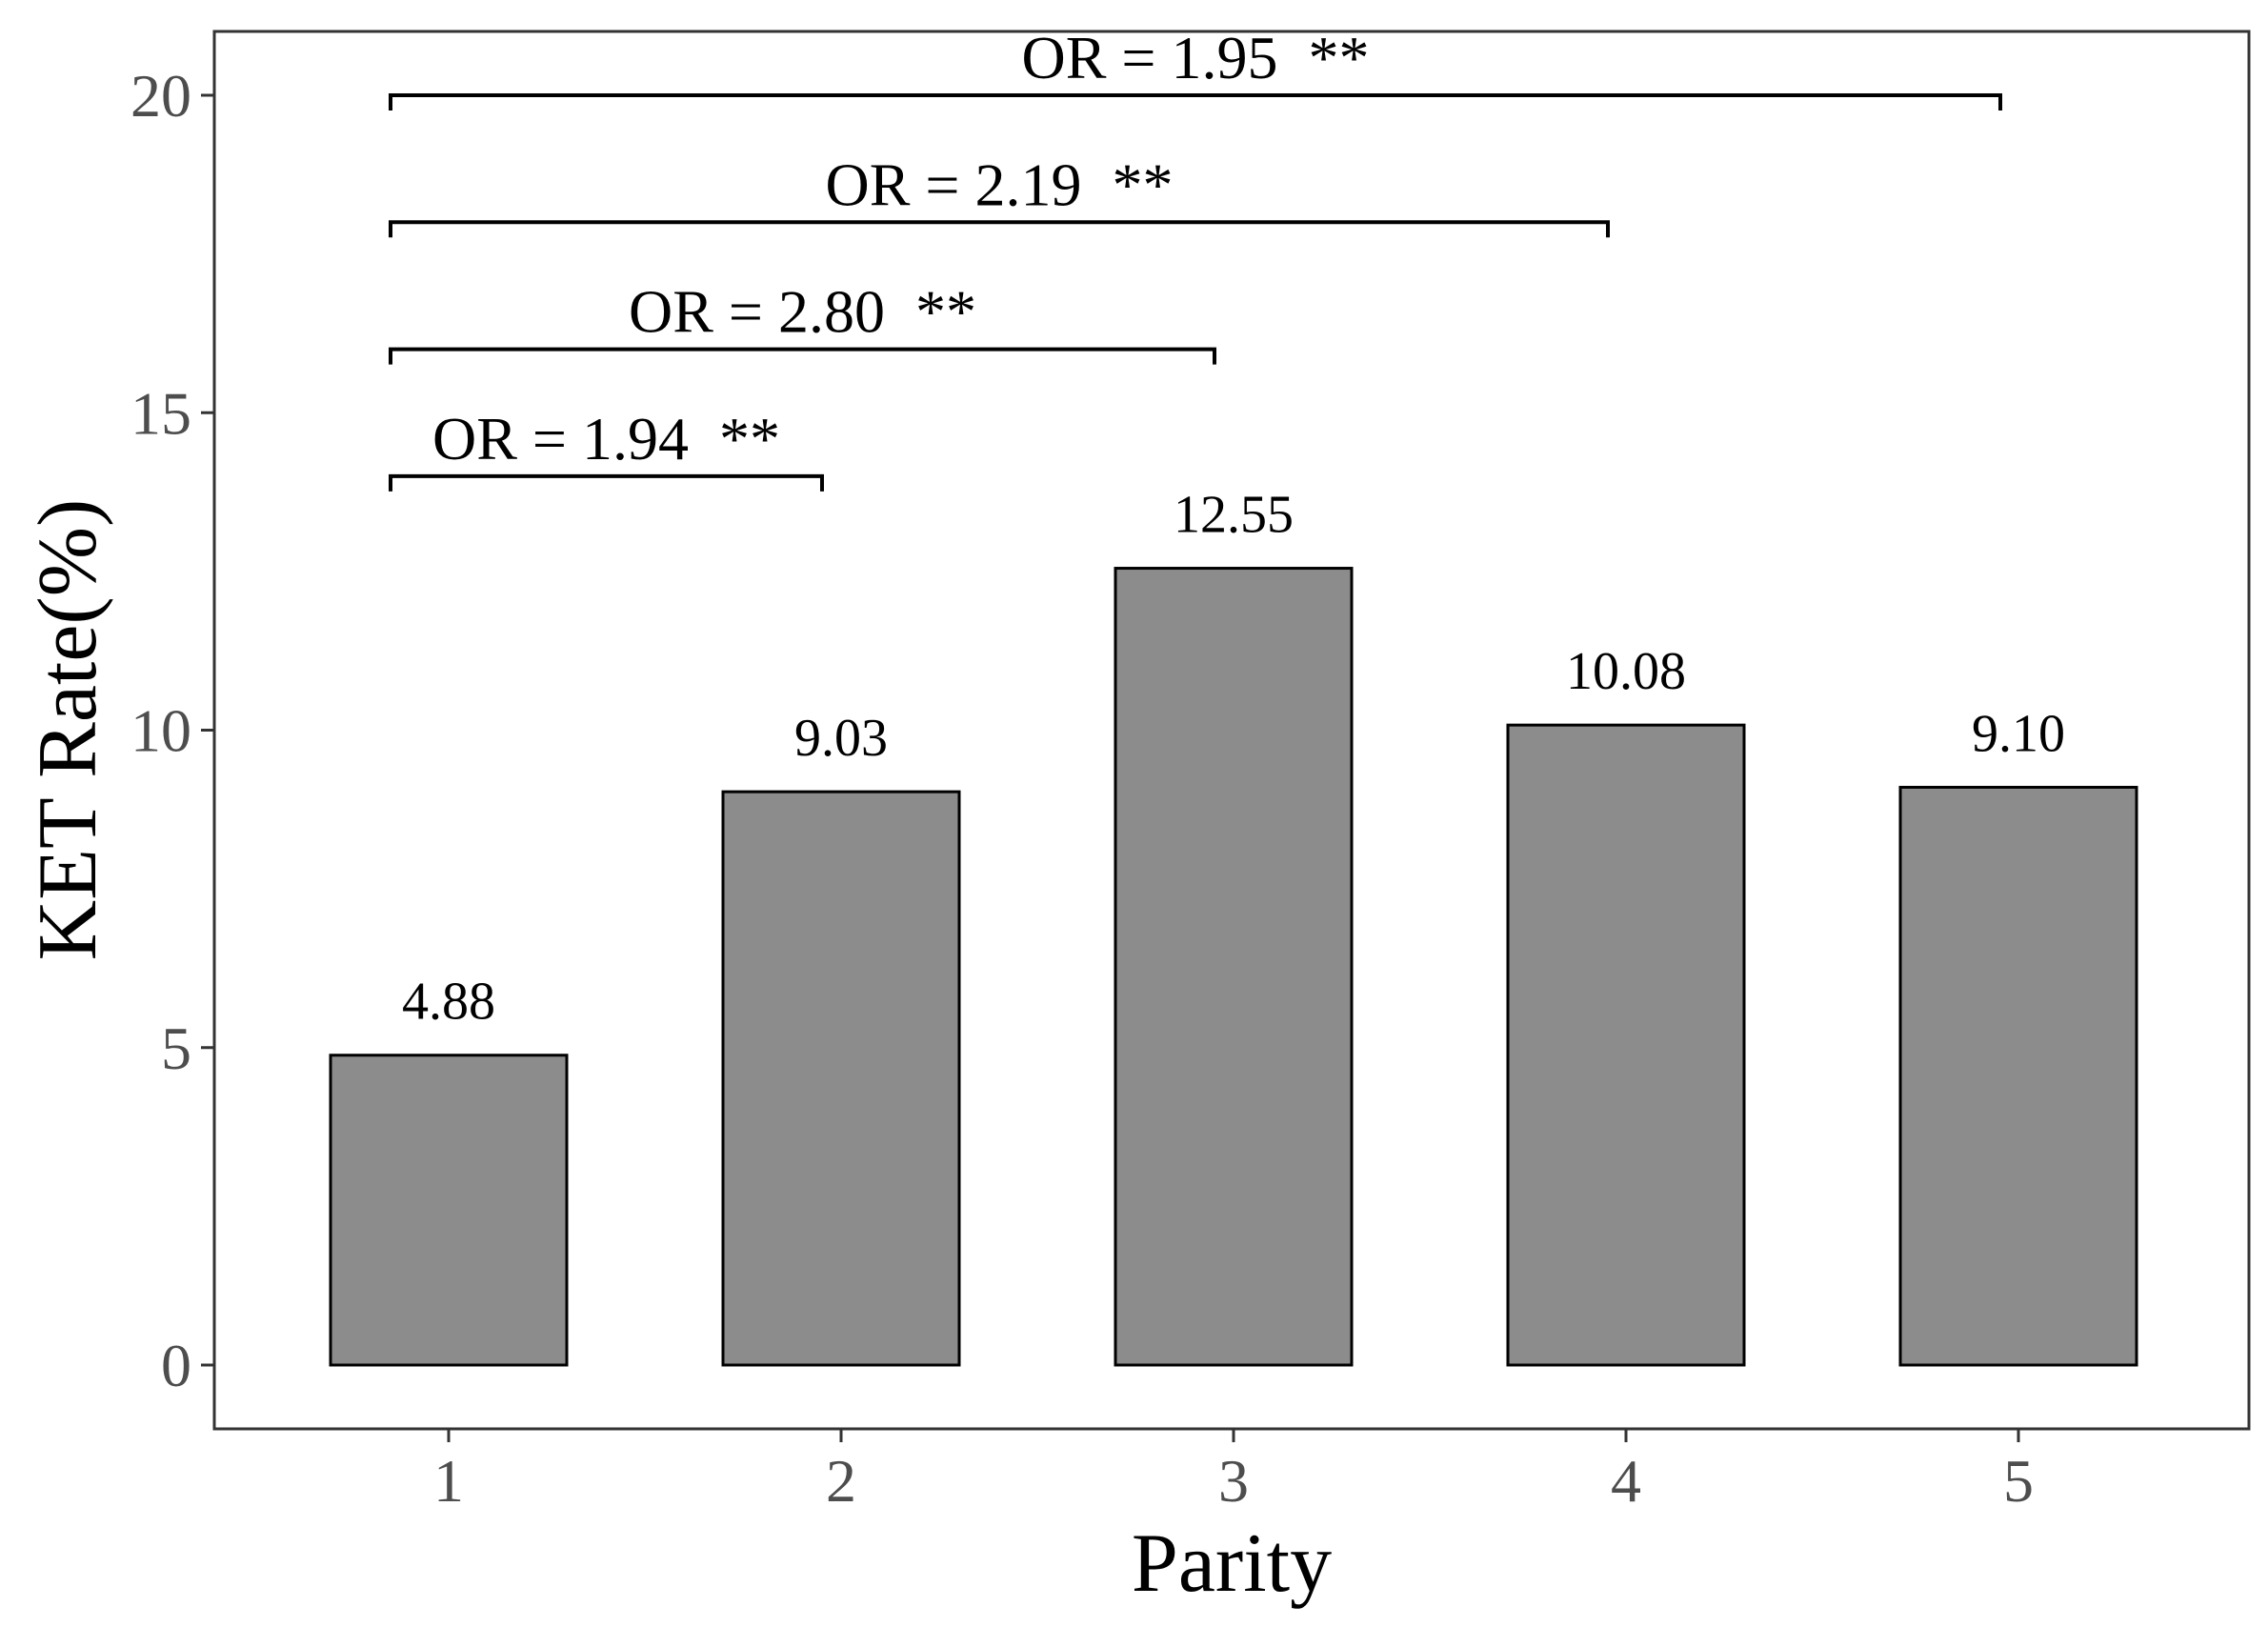 This screenshot has height=1627, width=2268. I want to click on x-tick-label: 4, so click(1626, 1481).